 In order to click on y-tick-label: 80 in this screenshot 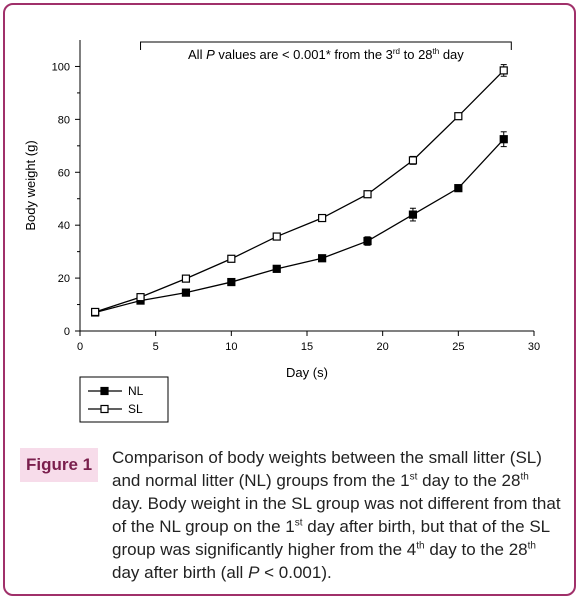, I will do `click(64, 120)`.